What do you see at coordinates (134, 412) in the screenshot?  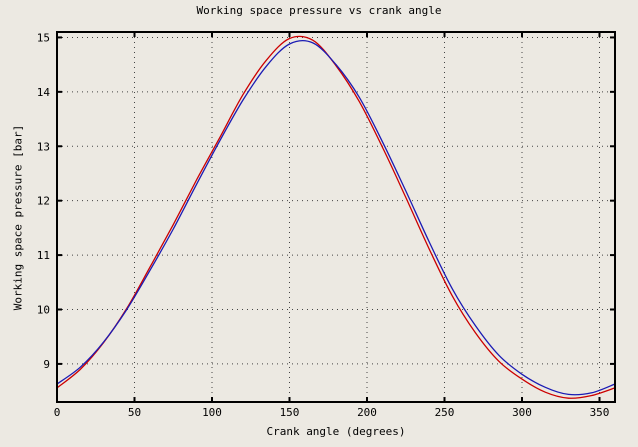 I see `x-tick-label: 50` at bounding box center [134, 412].